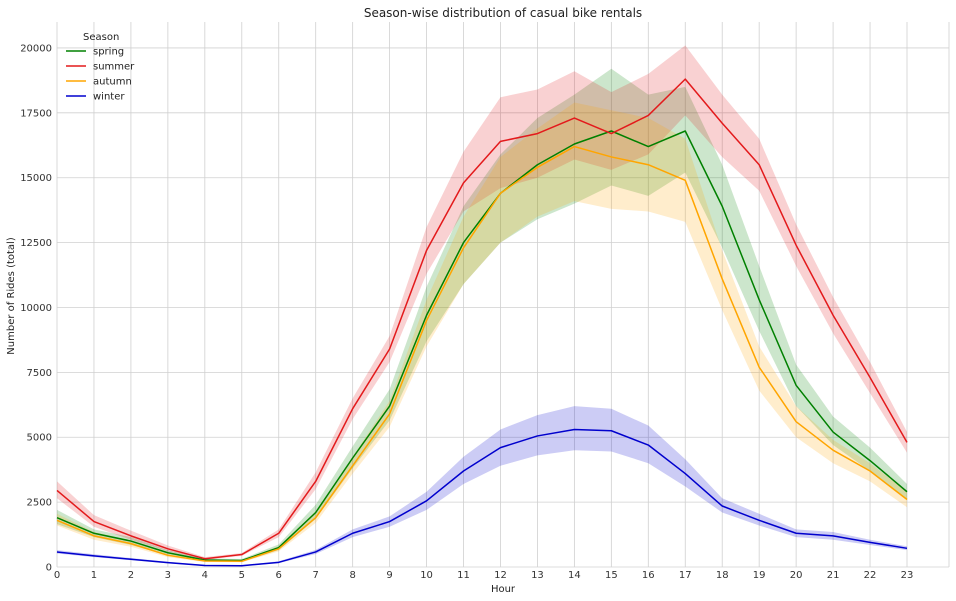 This screenshot has height=601, width=956. What do you see at coordinates (205, 575) in the screenshot?
I see `x-tick-label: 4` at bounding box center [205, 575].